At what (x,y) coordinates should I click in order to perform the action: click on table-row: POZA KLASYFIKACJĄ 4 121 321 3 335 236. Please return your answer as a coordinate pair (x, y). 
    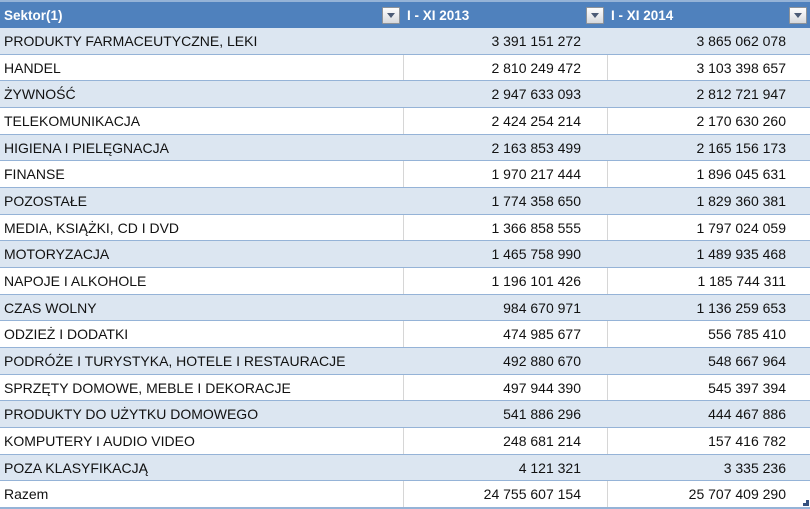
    Looking at the image, I should click on (405, 468).